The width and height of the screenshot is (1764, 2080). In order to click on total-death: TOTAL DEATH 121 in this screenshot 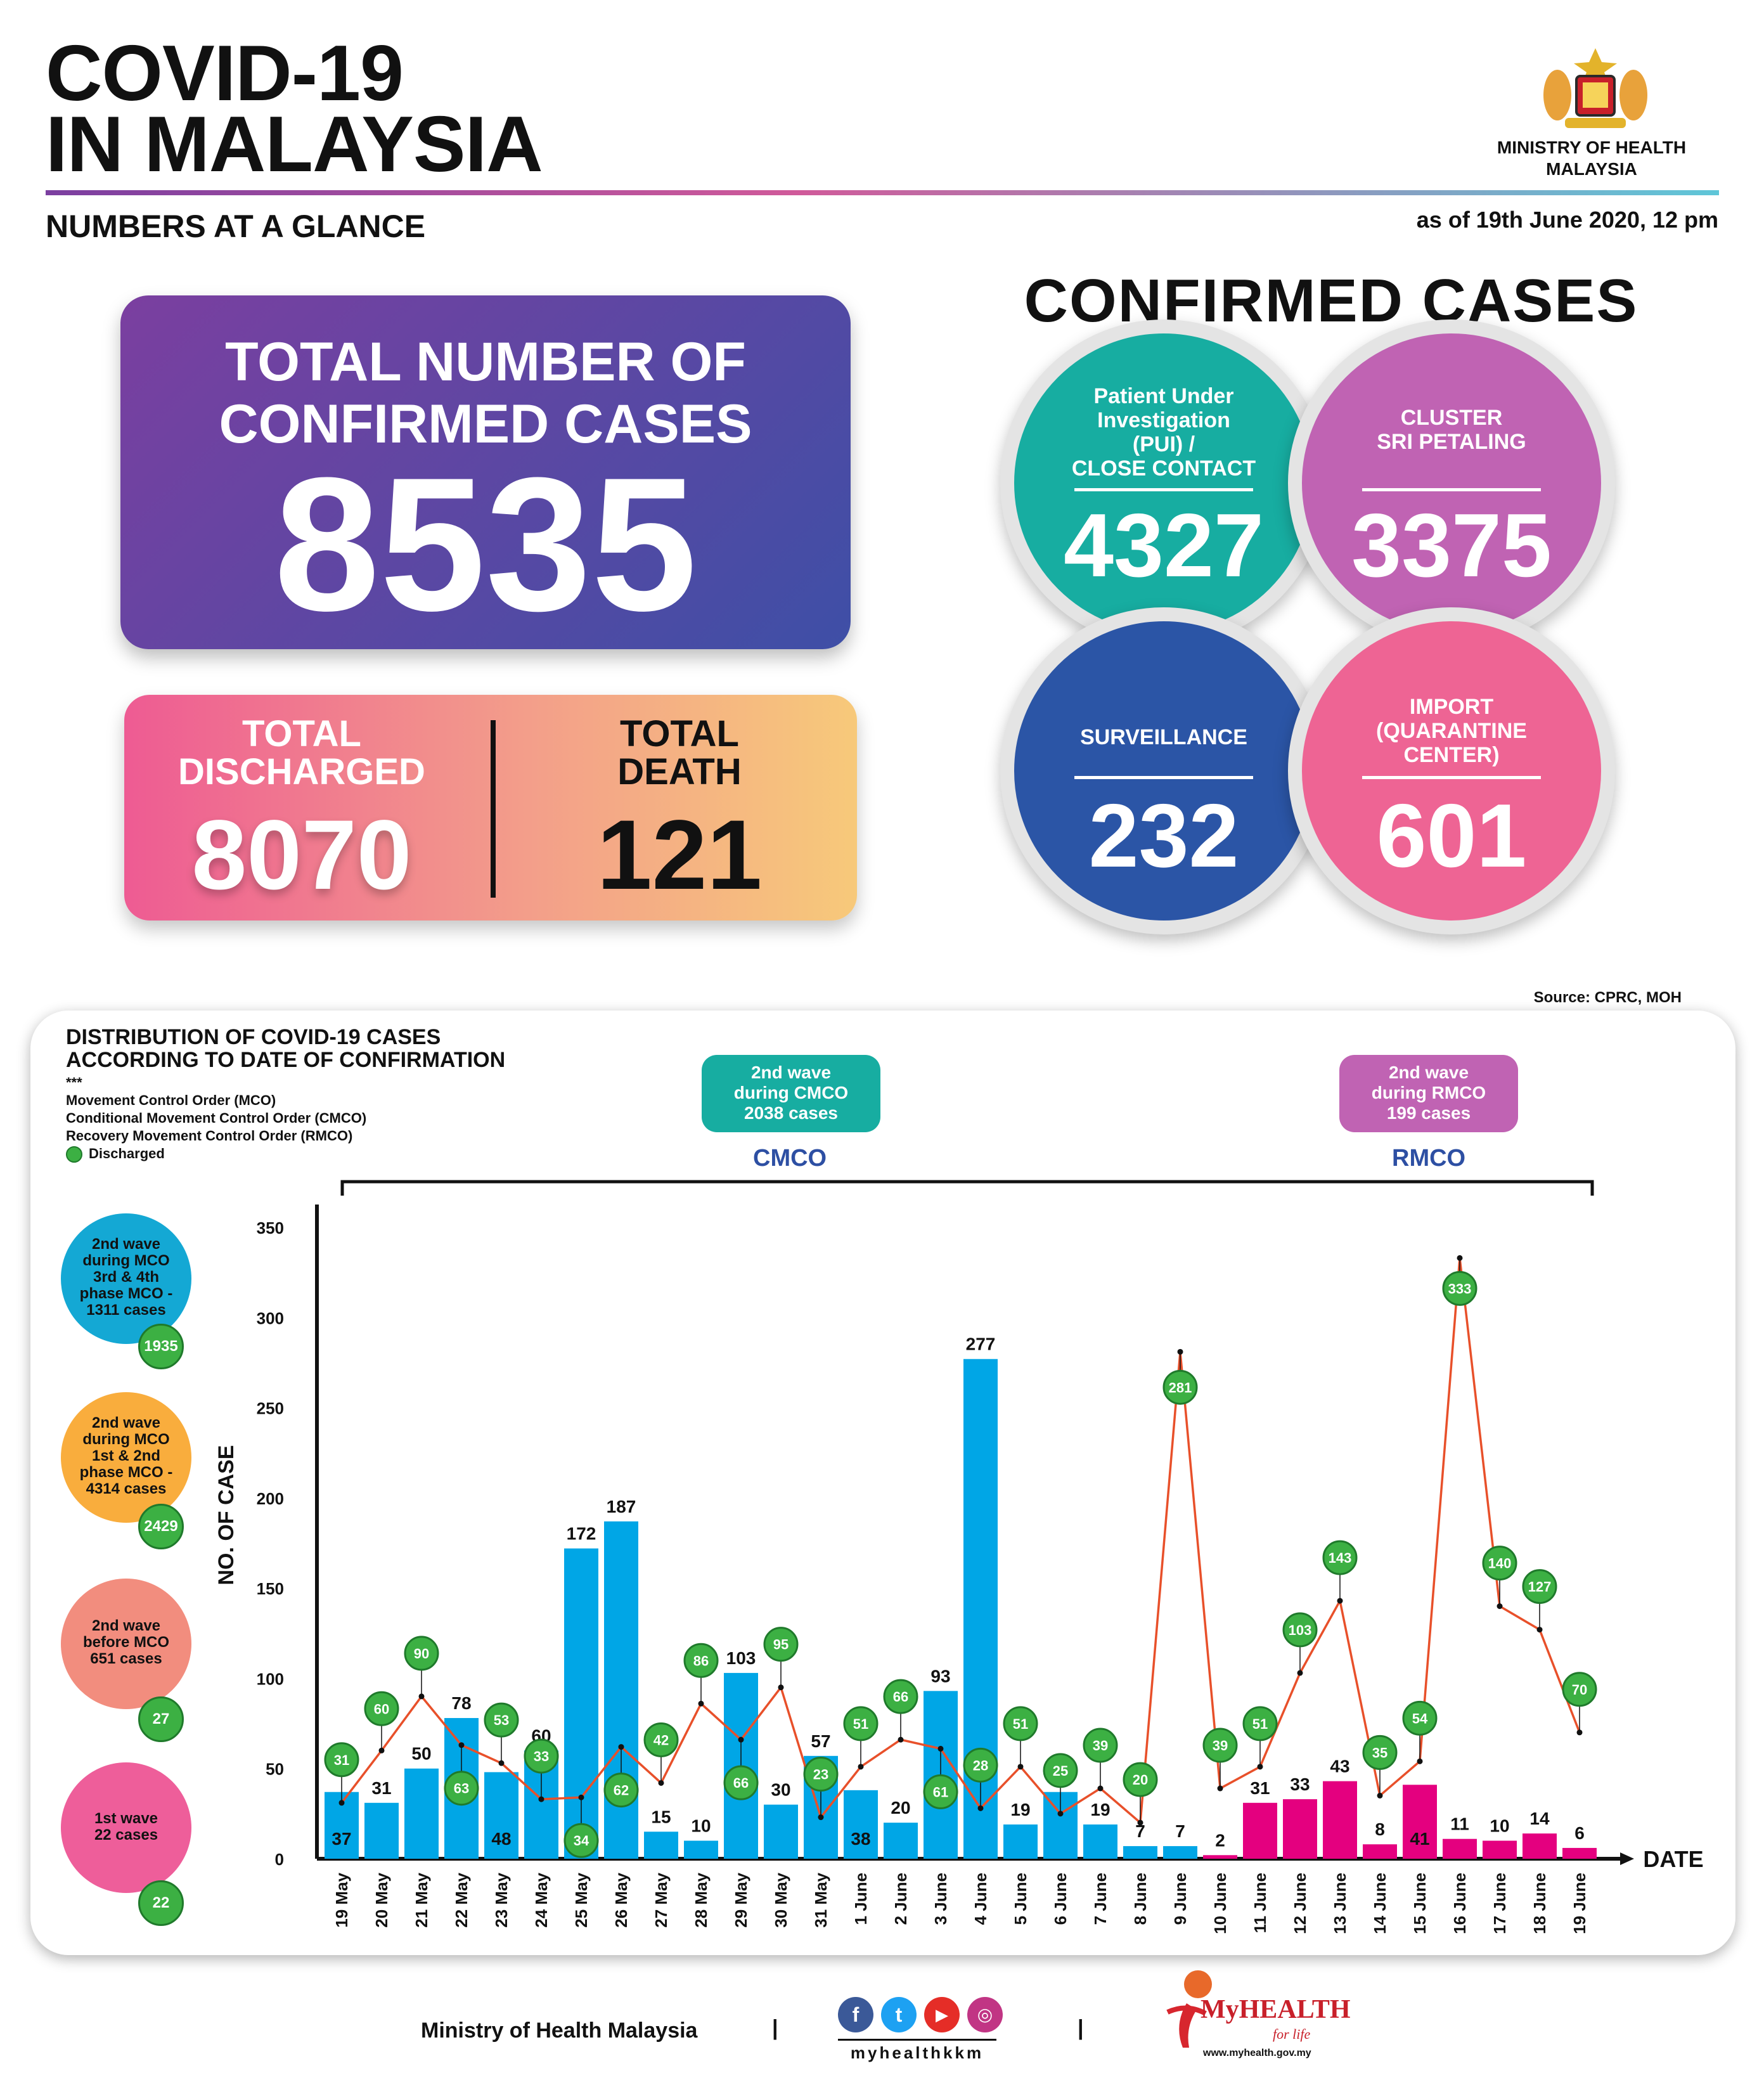, I will do `click(679, 812)`.